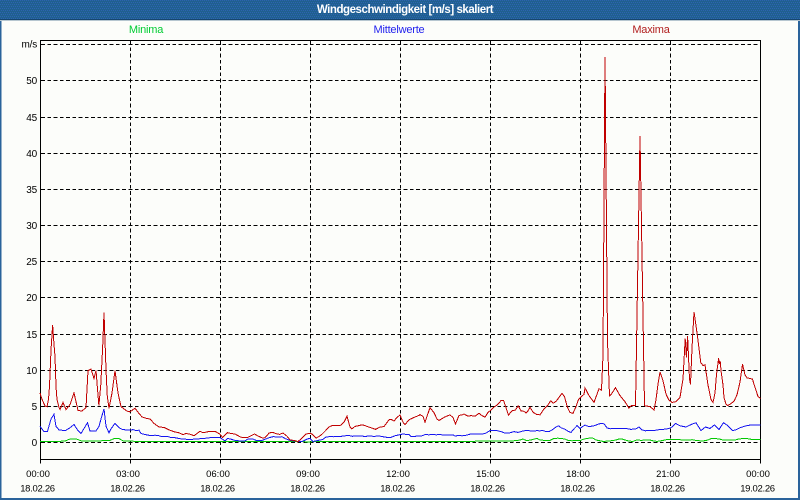  What do you see at coordinates (668, 474) in the screenshot?
I see `svg-text: 21:00` at bounding box center [668, 474].